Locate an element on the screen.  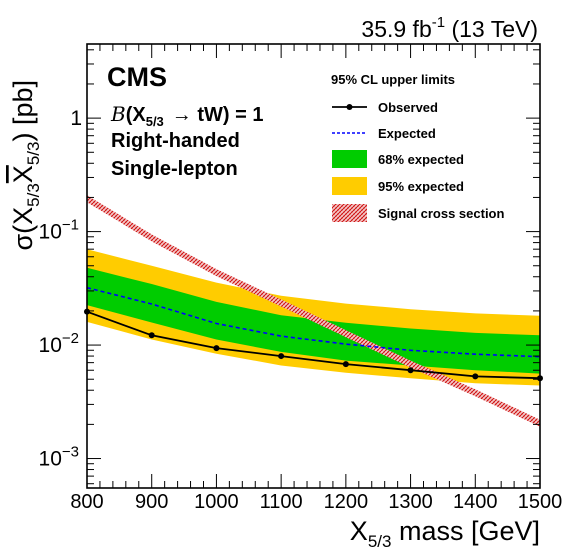
legend-68-swatch is located at coordinates (349, 159).